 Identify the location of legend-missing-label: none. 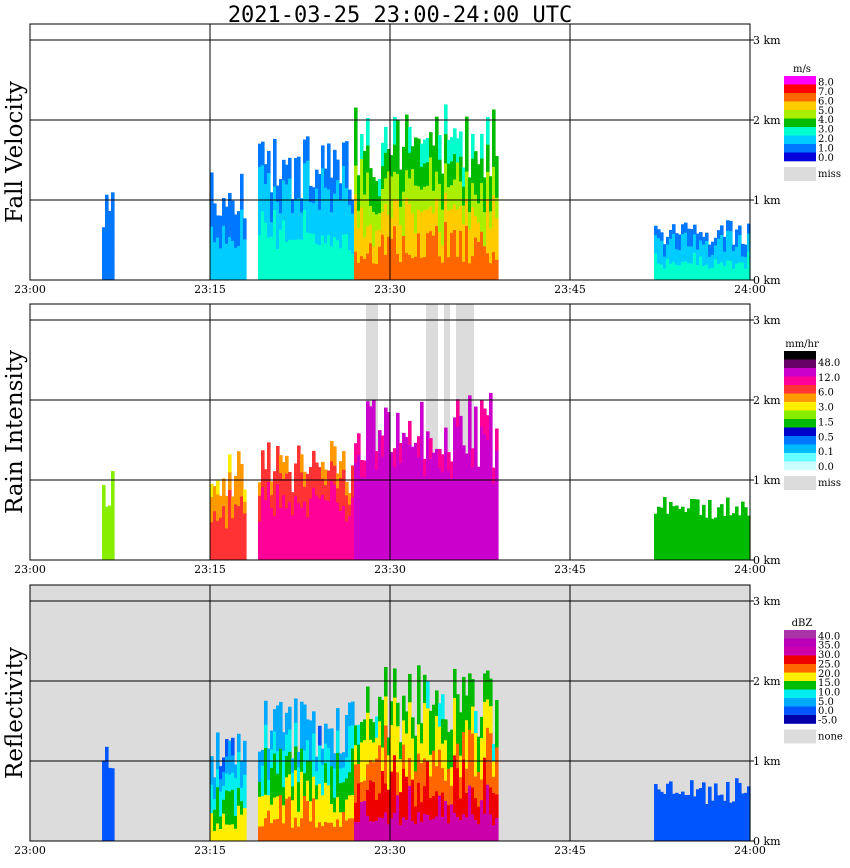
(830, 737).